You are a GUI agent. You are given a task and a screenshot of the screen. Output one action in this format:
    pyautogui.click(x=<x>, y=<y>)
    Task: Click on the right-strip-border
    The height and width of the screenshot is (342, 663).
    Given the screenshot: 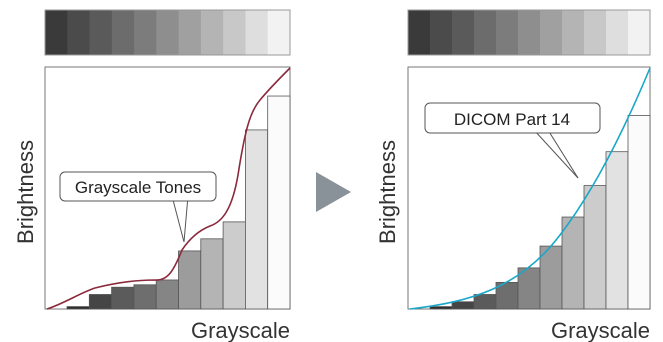 What is the action you would take?
    pyautogui.click(x=529, y=32)
    